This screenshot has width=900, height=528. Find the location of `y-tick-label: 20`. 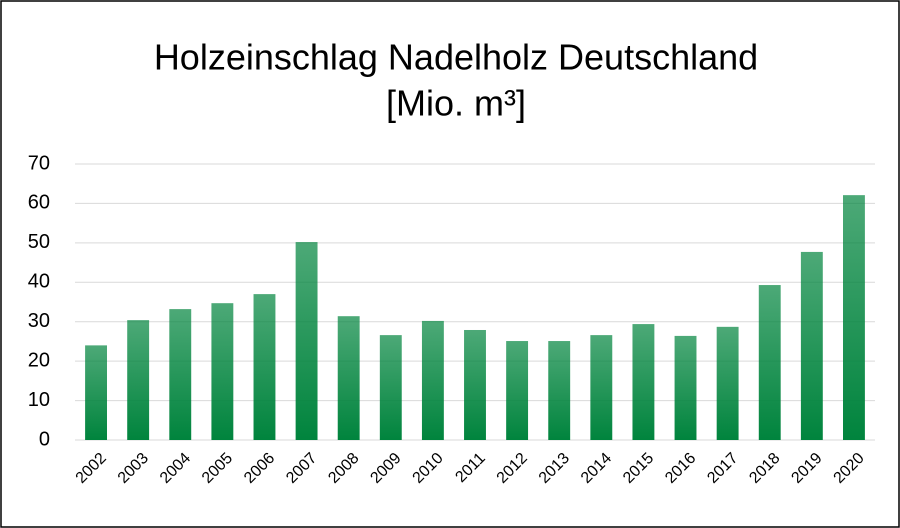

y-tick-label: 20 is located at coordinates (39, 360).